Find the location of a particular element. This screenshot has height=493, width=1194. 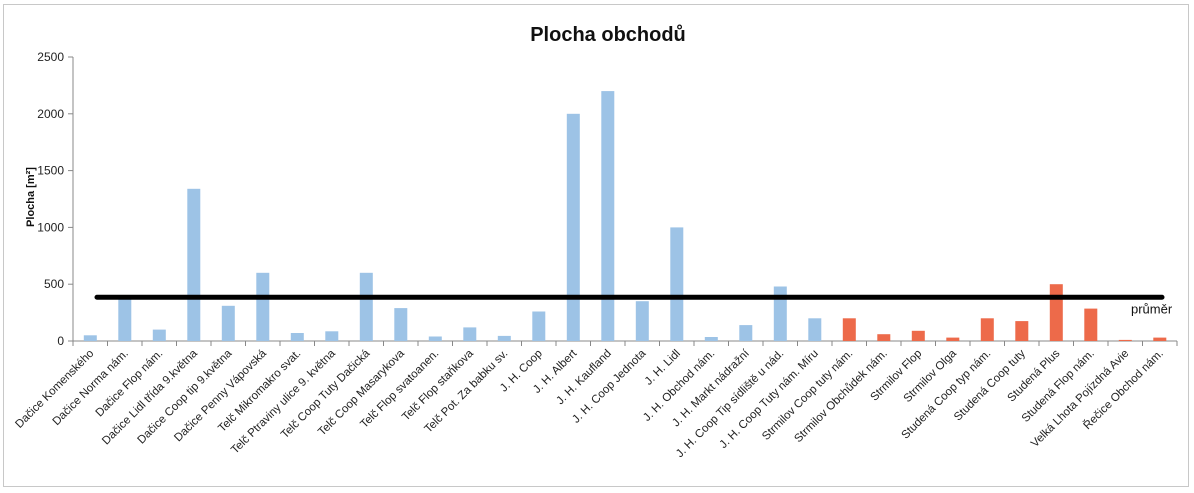

y-tick-label: 2000 is located at coordinates (50, 114).